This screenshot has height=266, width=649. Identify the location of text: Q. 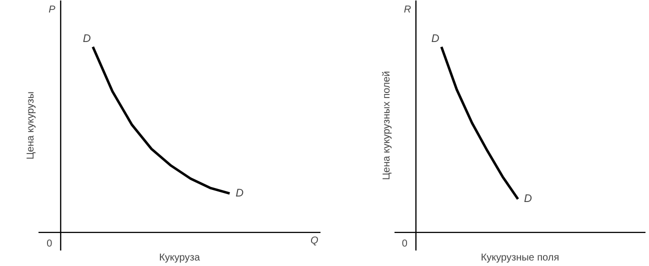
(314, 240).